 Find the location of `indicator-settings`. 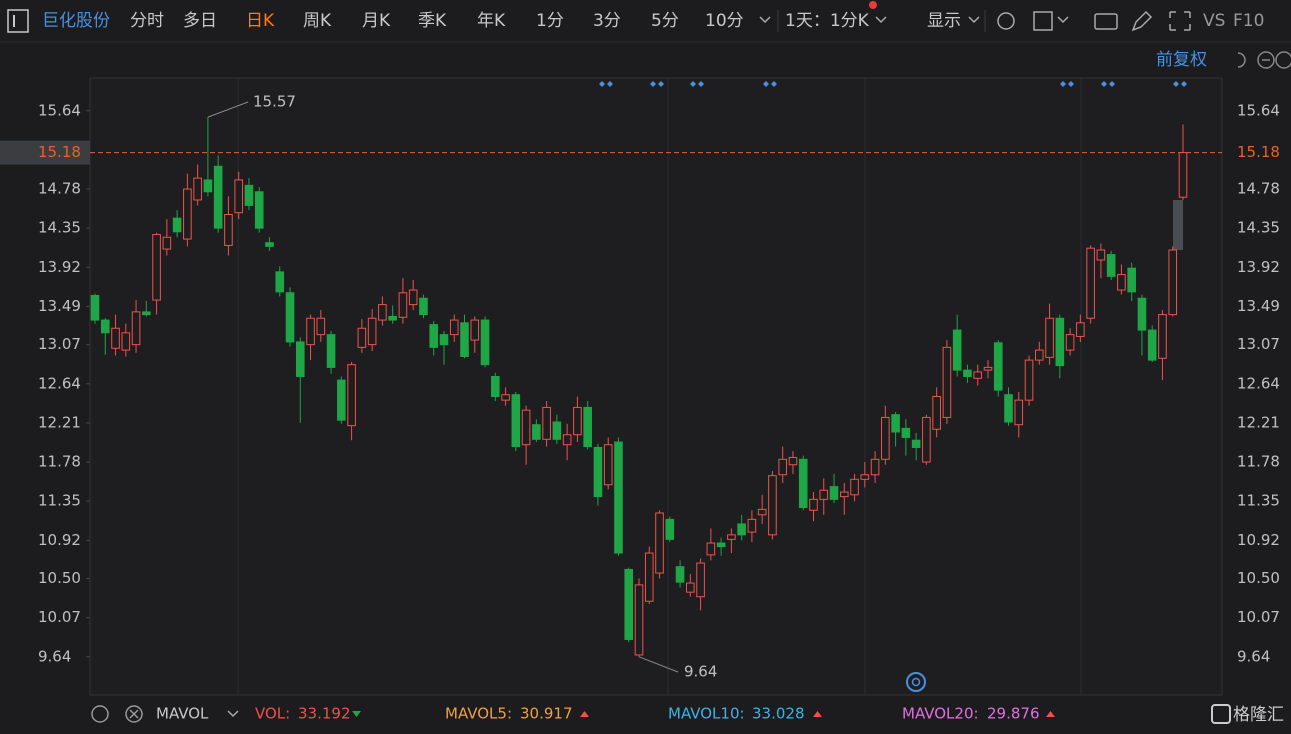

indicator-settings is located at coordinates (100, 714).